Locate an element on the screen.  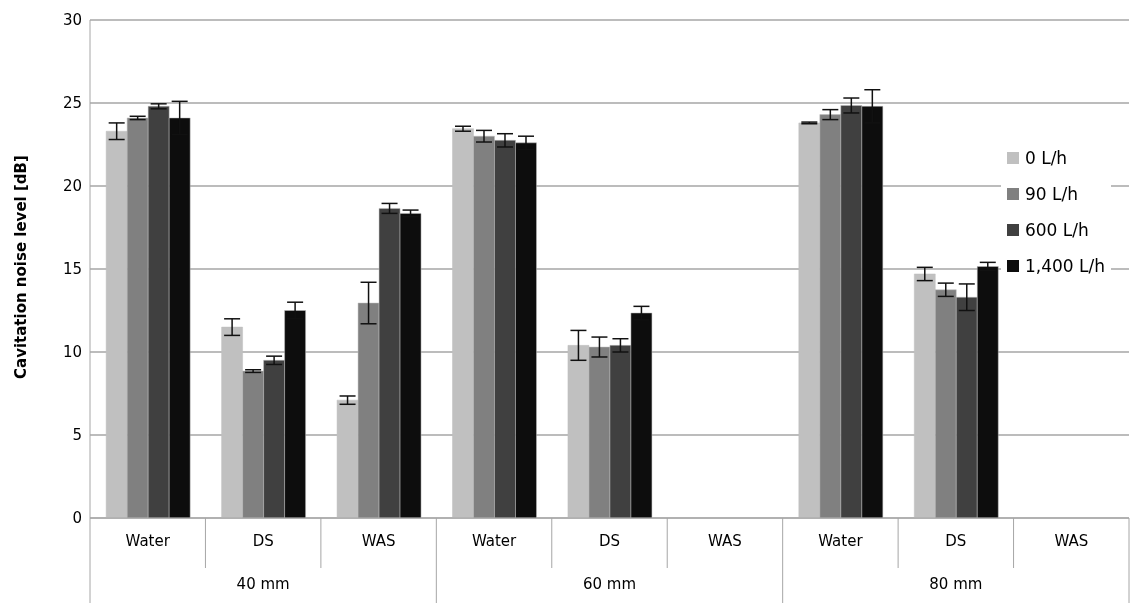
legend-label: 0 L/h is located at coordinates (1046, 158).